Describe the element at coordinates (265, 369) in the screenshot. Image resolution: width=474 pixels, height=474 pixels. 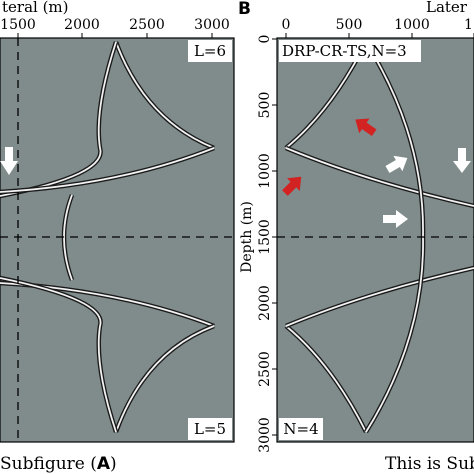
I see `panel-b-y-tick-label: 2500` at that location.